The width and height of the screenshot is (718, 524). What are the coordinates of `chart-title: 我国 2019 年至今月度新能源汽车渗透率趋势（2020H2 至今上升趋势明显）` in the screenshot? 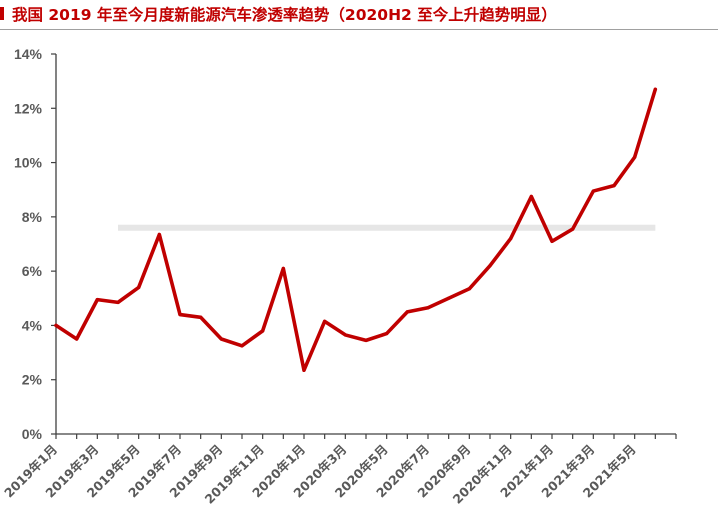 It's located at (284, 15).